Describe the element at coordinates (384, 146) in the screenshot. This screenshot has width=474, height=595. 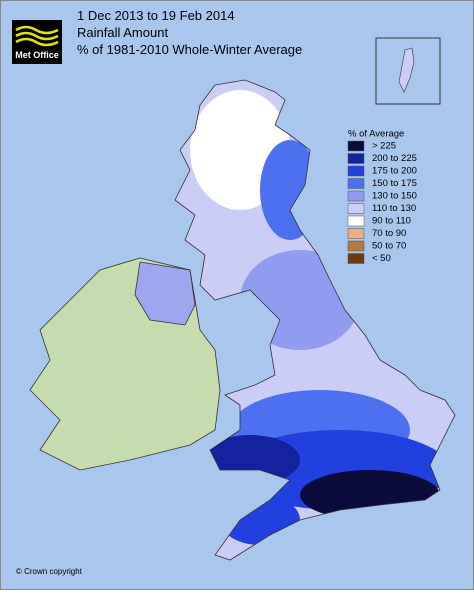
I see `legend-label: > 225` at that location.